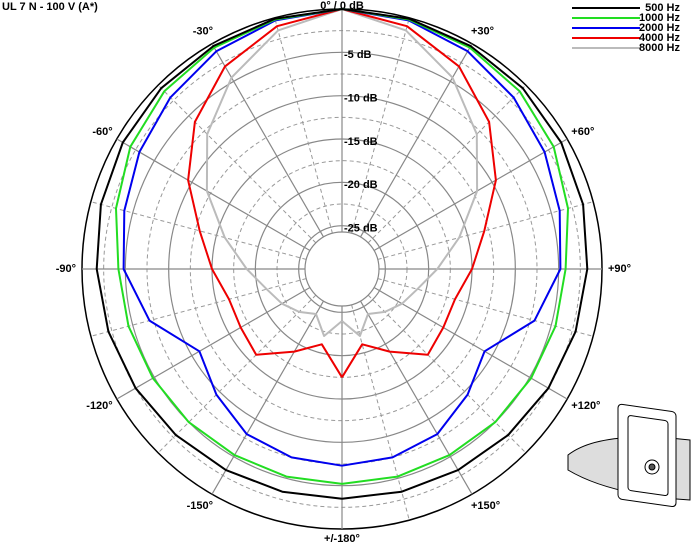 Image resolution: width=700 pixels, height=543 pixels. Describe the element at coordinates (203, 32) in the screenshot. I see `theta-tick-label: -30°` at that location.